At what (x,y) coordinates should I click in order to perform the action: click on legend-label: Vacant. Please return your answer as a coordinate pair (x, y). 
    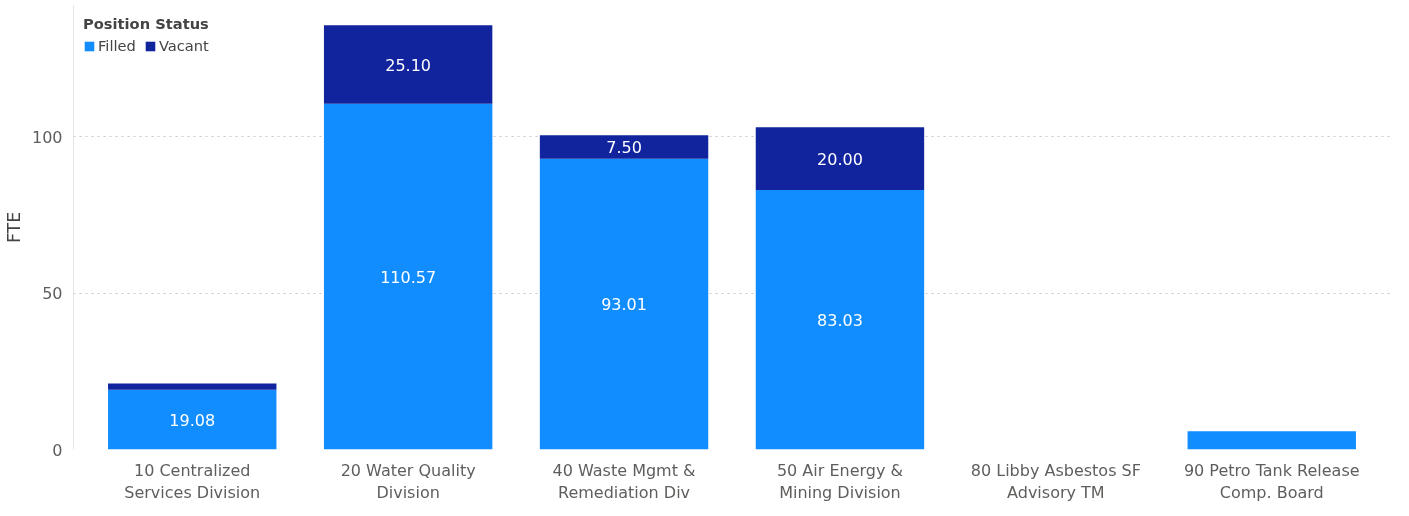
    Looking at the image, I should click on (183, 45).